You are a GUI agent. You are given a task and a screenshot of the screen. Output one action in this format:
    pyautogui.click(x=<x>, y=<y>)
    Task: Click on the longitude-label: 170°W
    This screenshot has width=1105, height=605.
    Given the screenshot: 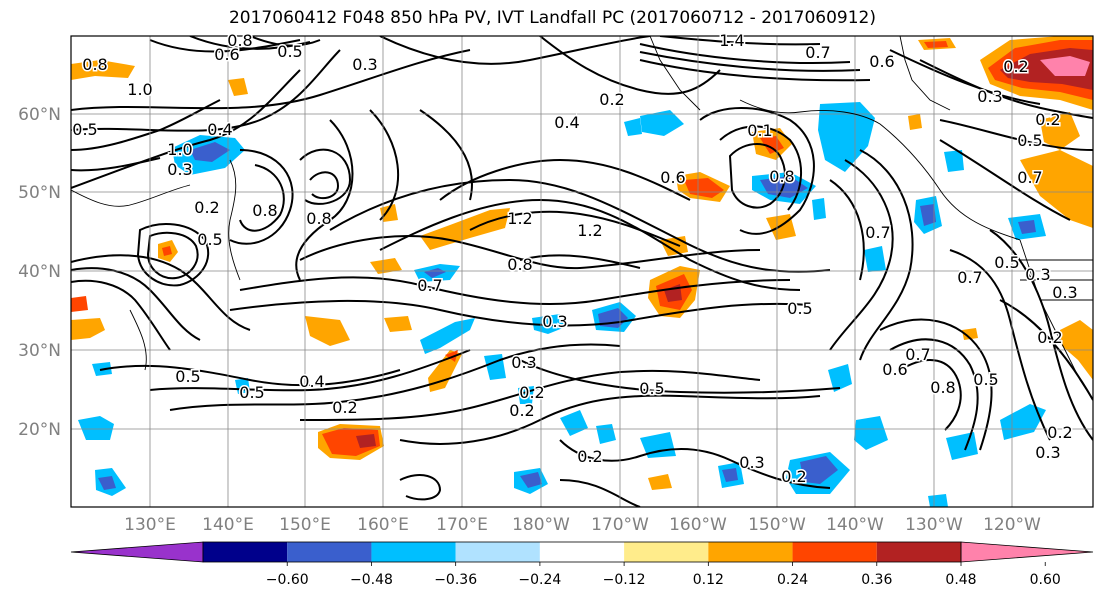 What is the action you would take?
    pyautogui.click(x=620, y=525)
    